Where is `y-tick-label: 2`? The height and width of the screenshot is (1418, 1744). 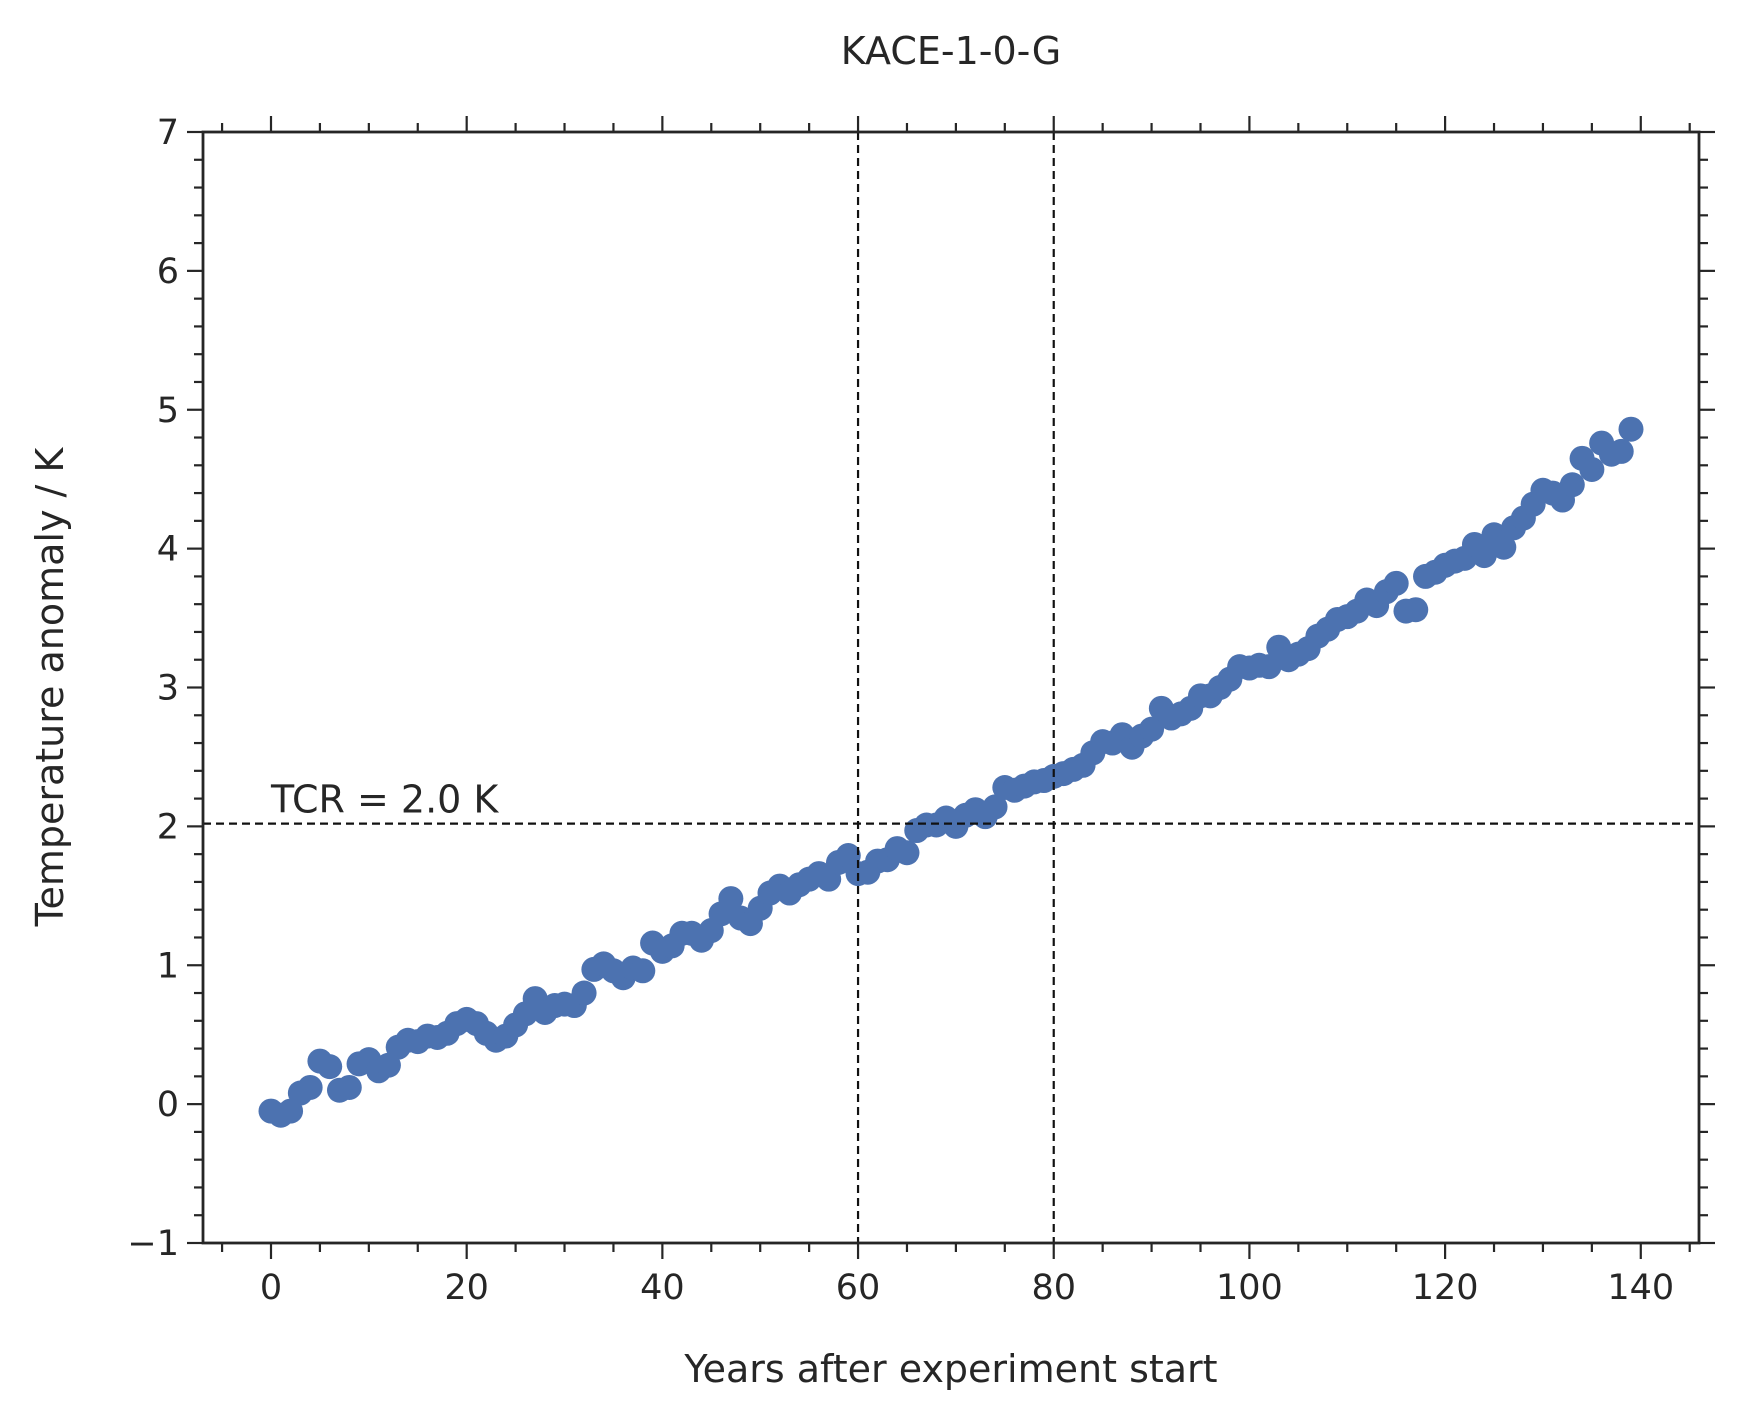
y-tick-label: 2 is located at coordinates (168, 827).